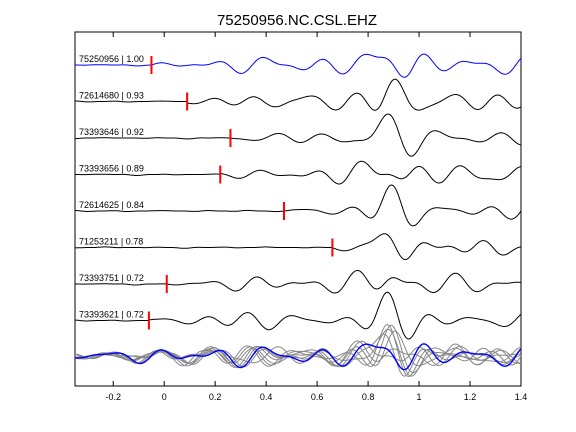 The image size is (576, 432). I want to click on x-tick-label: 0.8, so click(368, 397).